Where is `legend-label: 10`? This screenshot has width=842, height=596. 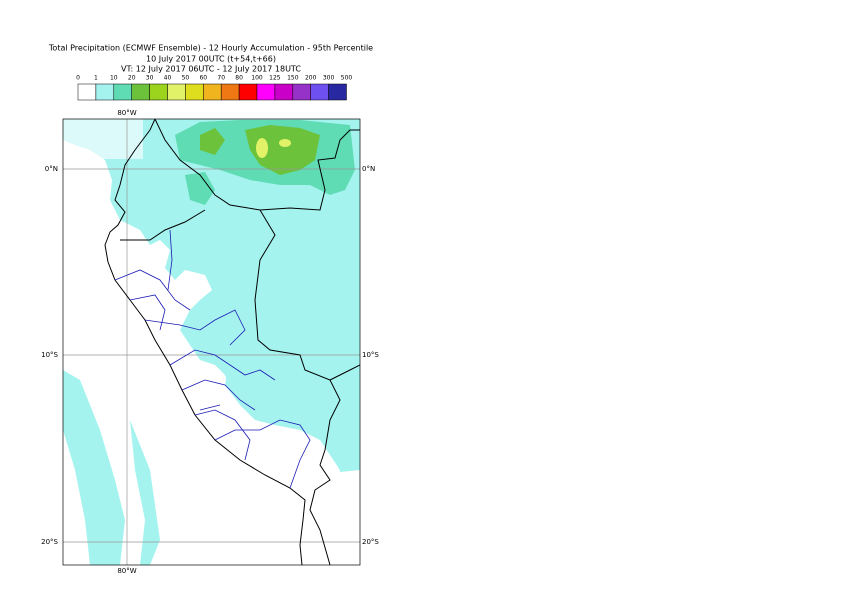
legend-label: 10 is located at coordinates (114, 78).